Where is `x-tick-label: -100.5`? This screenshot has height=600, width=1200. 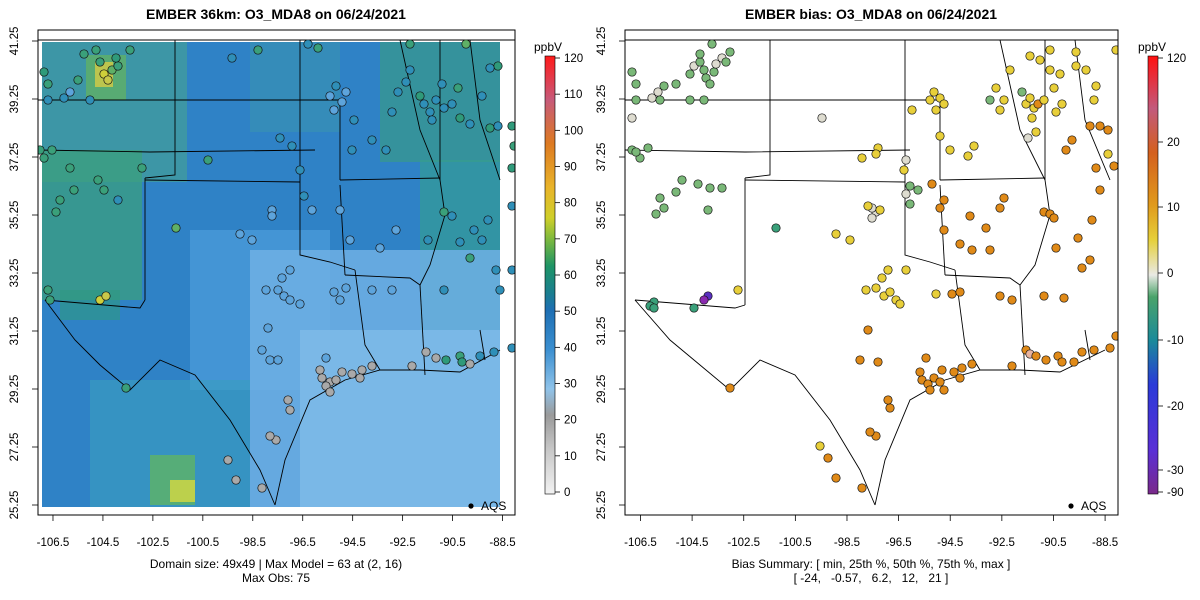 x-tick-label: -100.5 is located at coordinates (203, 543).